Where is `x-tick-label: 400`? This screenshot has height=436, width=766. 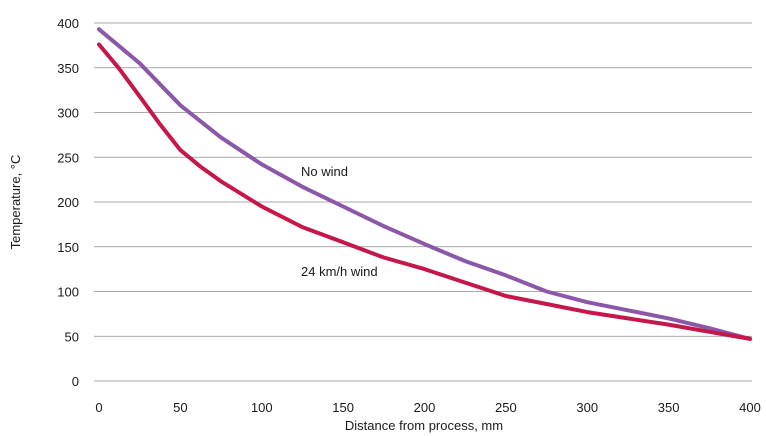
x-tick-label: 400 is located at coordinates (750, 407).